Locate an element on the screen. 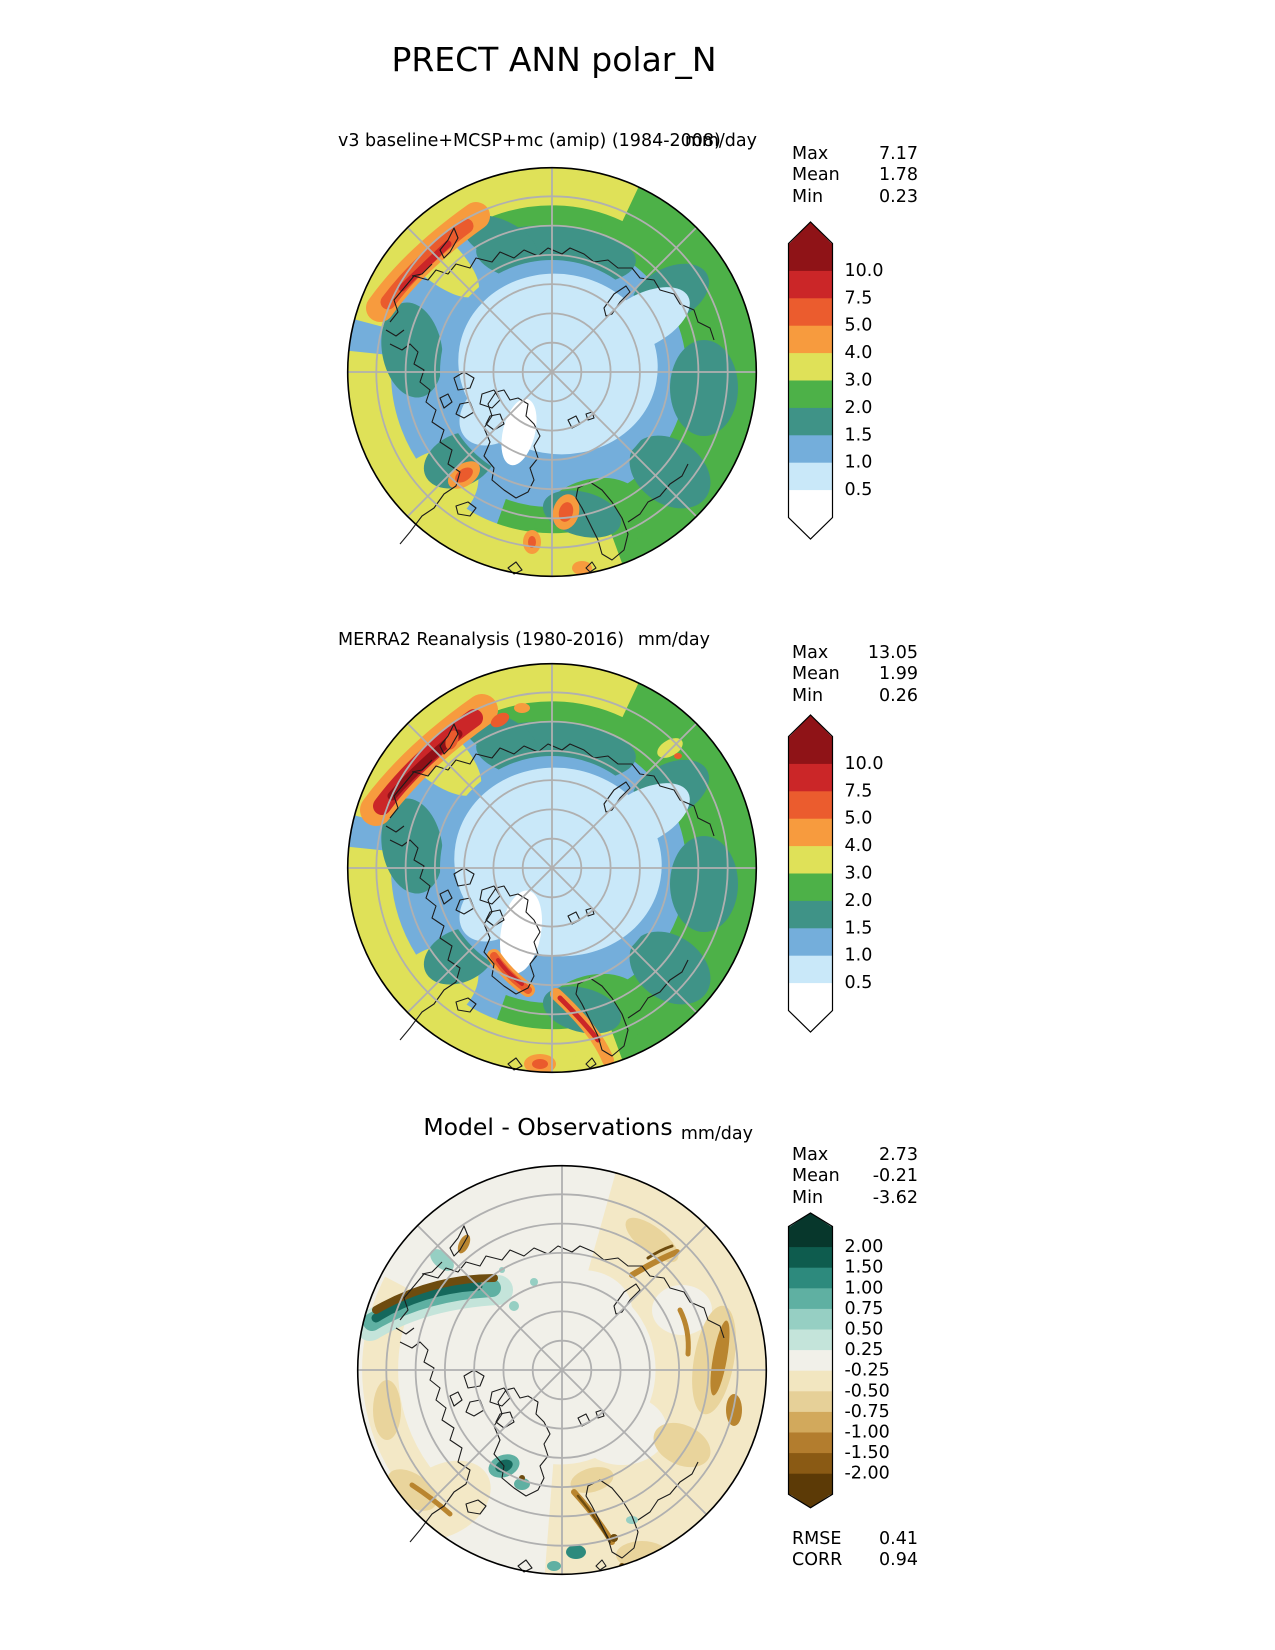 Image resolution: width=1275 pixels, height=1650 pixels. panel1-subtitle: v3 baseline+MCSP+mc (amip) (1984-2008) is located at coordinates (529, 141).